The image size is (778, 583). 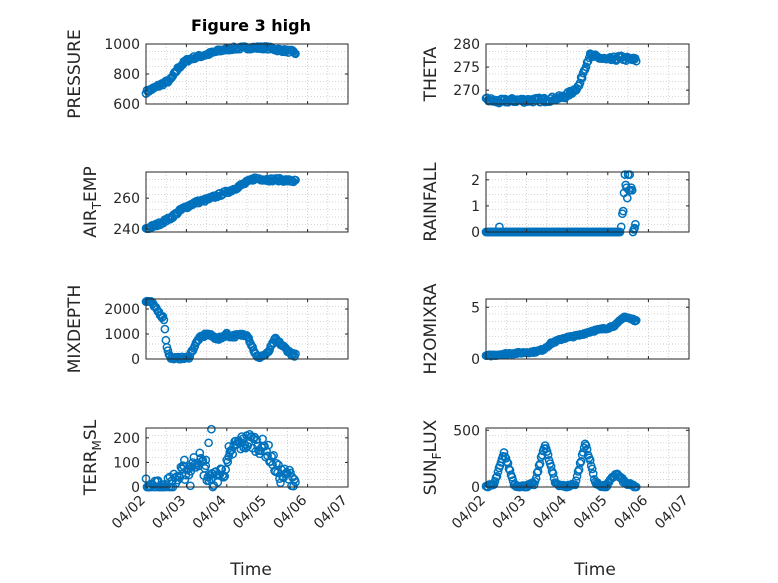 What do you see at coordinates (550, 512) in the screenshot?
I see `x-tick-label: 04/04` at bounding box center [550, 512].